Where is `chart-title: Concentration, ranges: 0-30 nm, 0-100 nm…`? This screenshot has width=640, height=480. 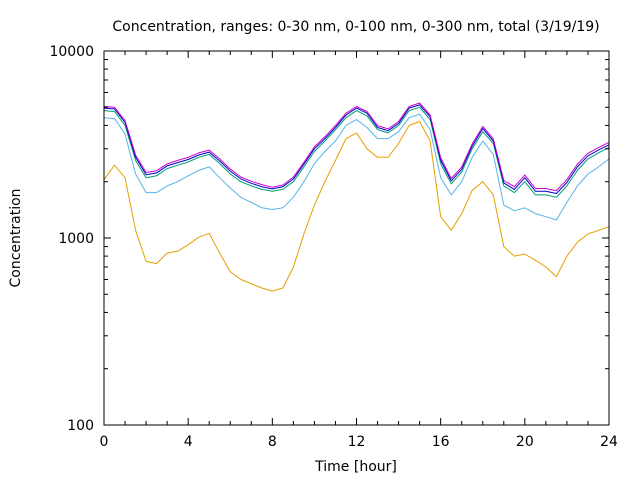 chart-title: Concentration, ranges: 0-30 nm, 0-100 nm… is located at coordinates (355, 27).